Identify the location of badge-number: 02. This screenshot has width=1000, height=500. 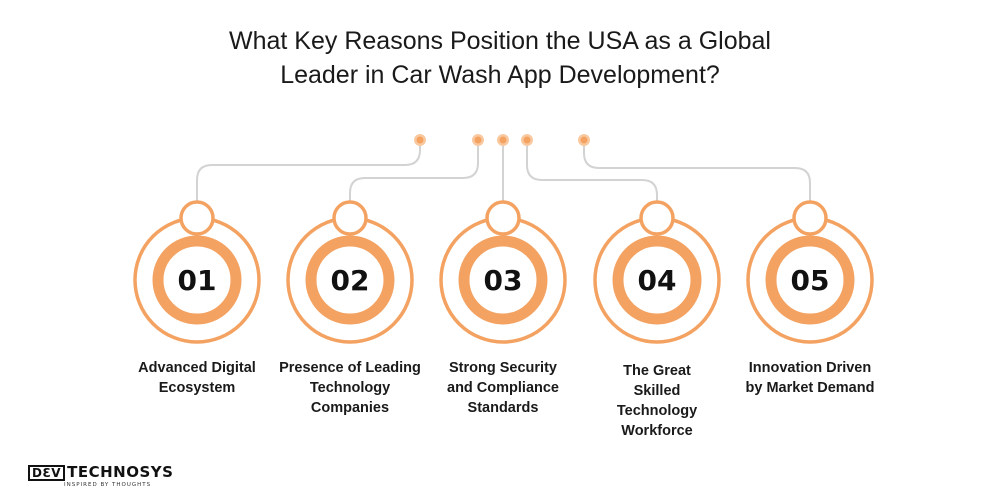
(350, 280).